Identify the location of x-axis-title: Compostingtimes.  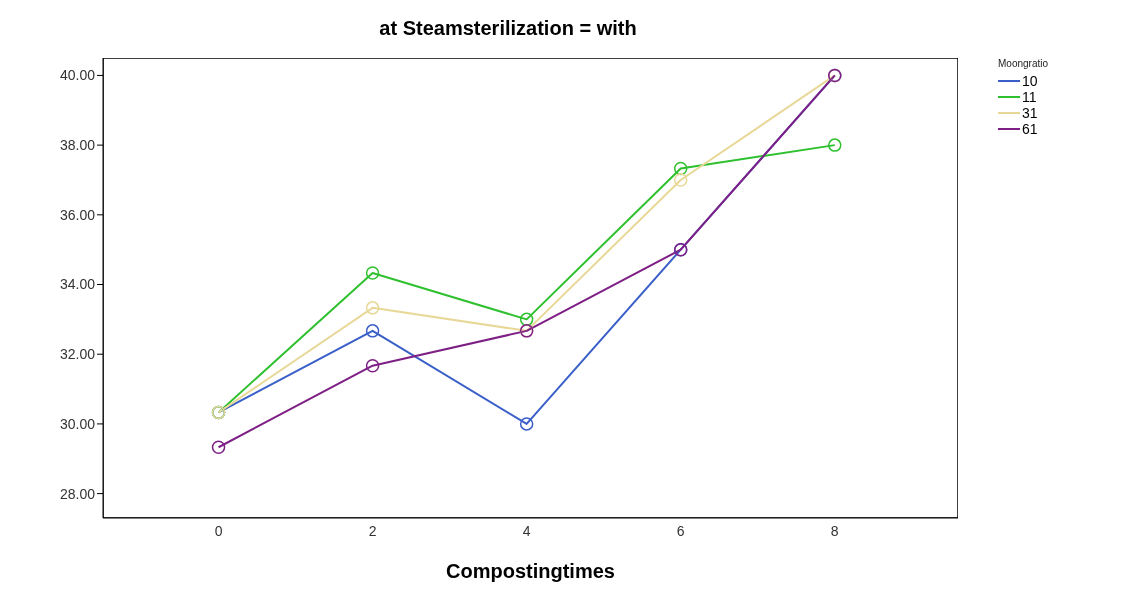
(530, 571).